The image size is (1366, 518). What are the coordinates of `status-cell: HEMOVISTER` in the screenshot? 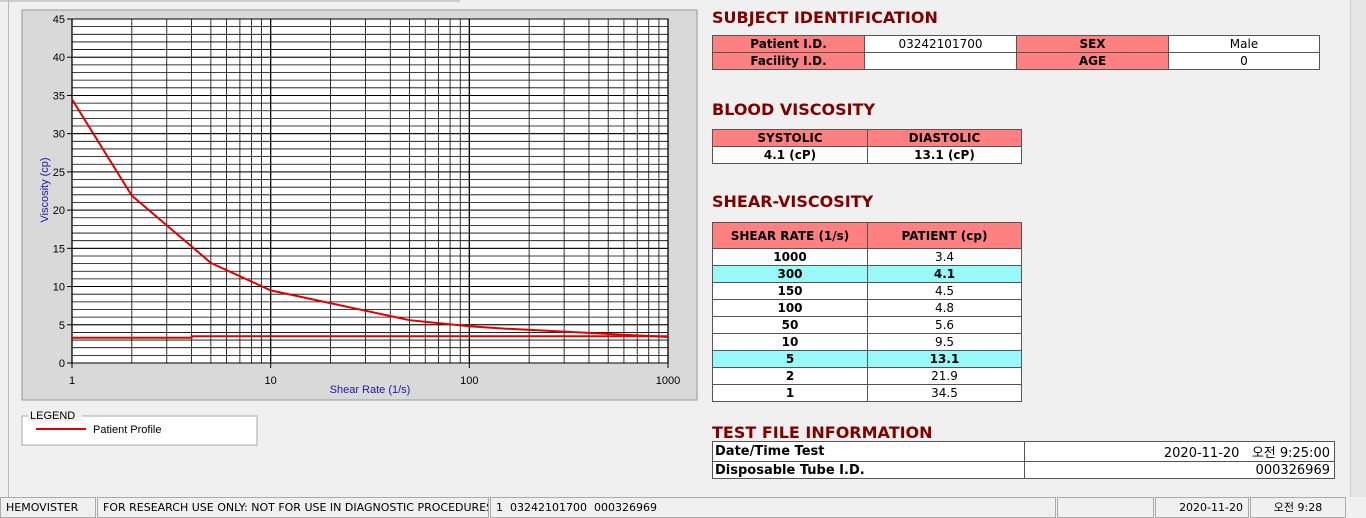 It's located at (48, 507).